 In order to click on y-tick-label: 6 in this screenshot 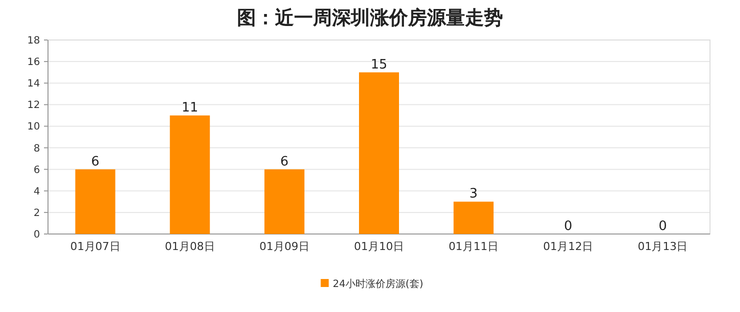, I will do `click(37, 170)`.